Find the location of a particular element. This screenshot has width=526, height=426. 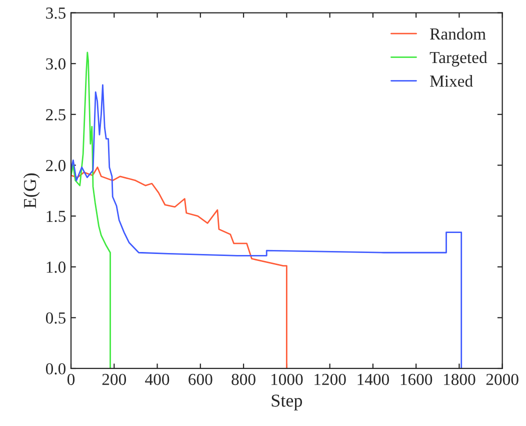

x-axis-title: Step is located at coordinates (287, 402).